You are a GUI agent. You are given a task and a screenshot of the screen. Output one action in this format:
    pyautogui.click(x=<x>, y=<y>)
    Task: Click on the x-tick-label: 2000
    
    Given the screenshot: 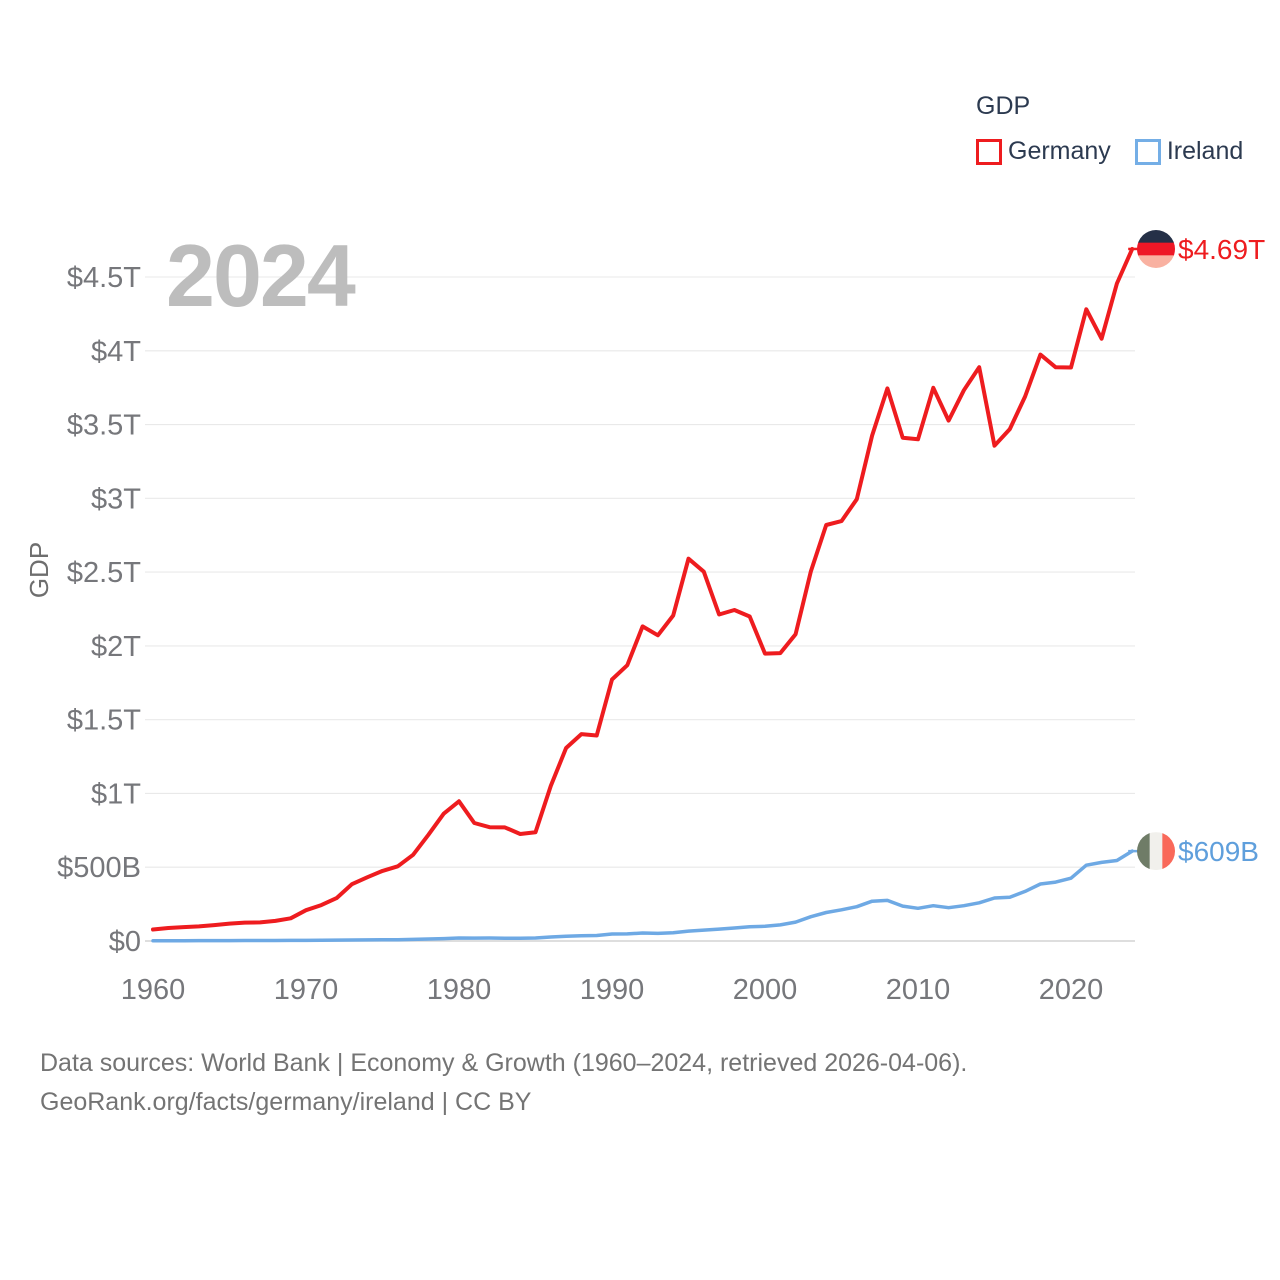 What is the action you would take?
    pyautogui.click(x=765, y=990)
    